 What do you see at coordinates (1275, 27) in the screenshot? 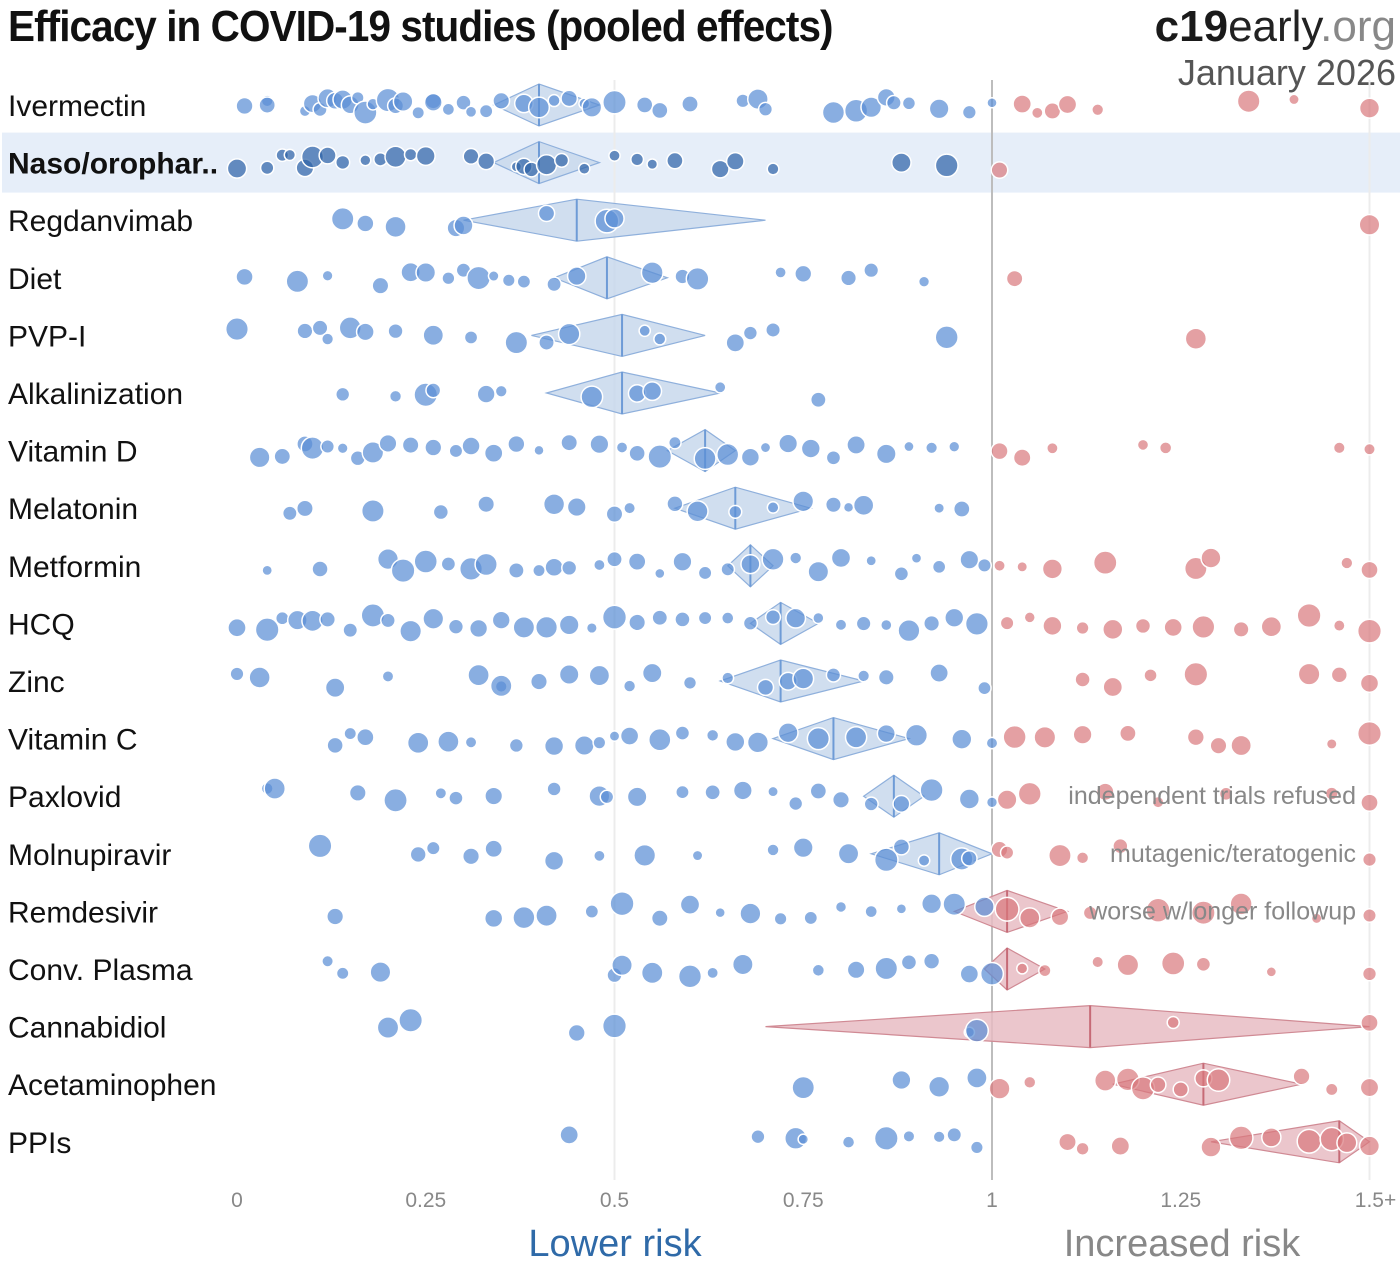
I see `brand-logo: c19early.org` at bounding box center [1275, 27].